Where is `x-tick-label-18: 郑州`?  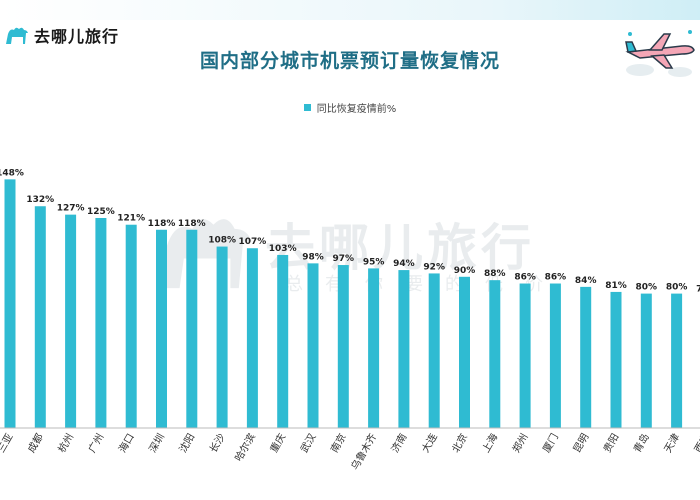 x-tick-label-18: 郑州 is located at coordinates (519, 443).